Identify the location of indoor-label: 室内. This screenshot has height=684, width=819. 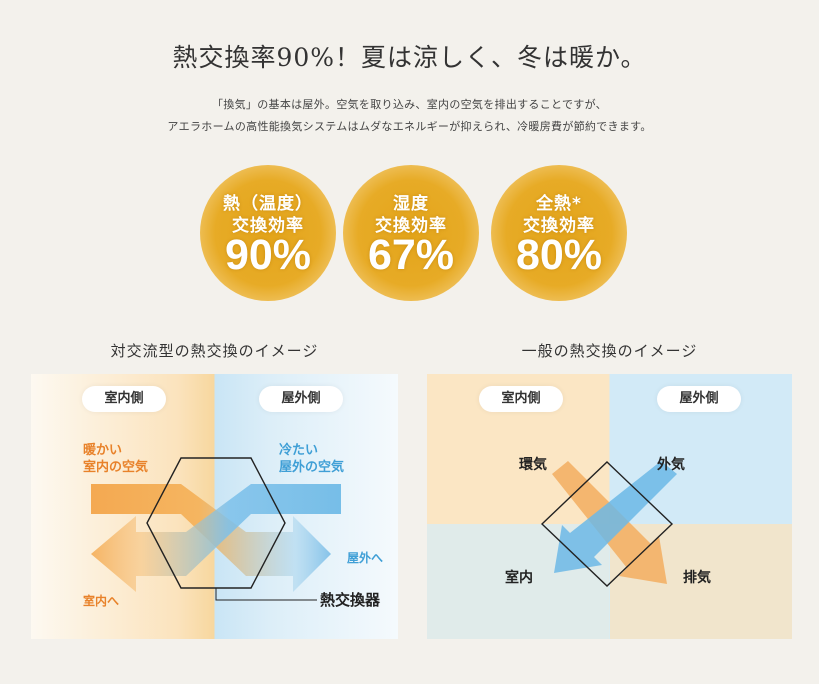
(519, 578).